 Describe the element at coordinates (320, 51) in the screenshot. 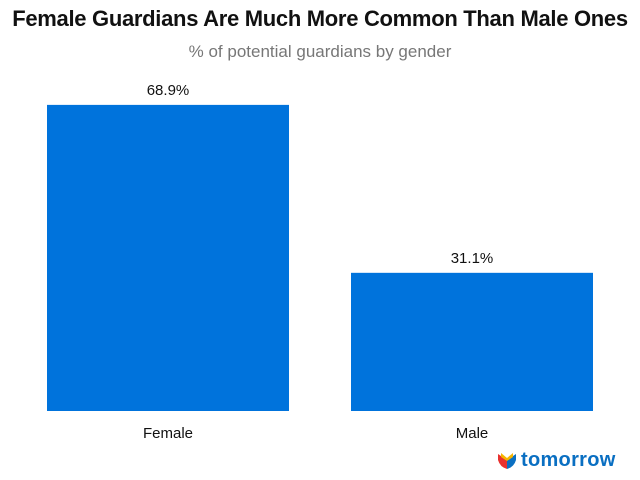

I see `chart-subtitle: % of potential guardians by gender` at that location.